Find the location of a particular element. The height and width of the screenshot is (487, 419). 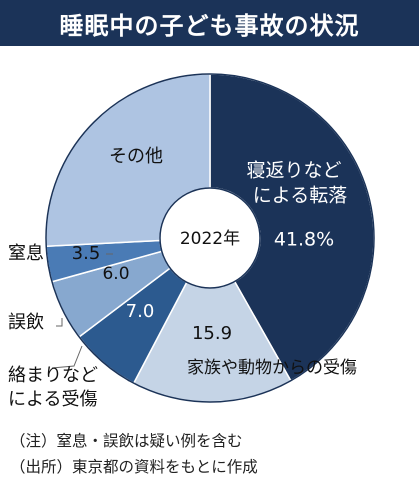

slice-value-1: 15.9 is located at coordinates (212, 333).